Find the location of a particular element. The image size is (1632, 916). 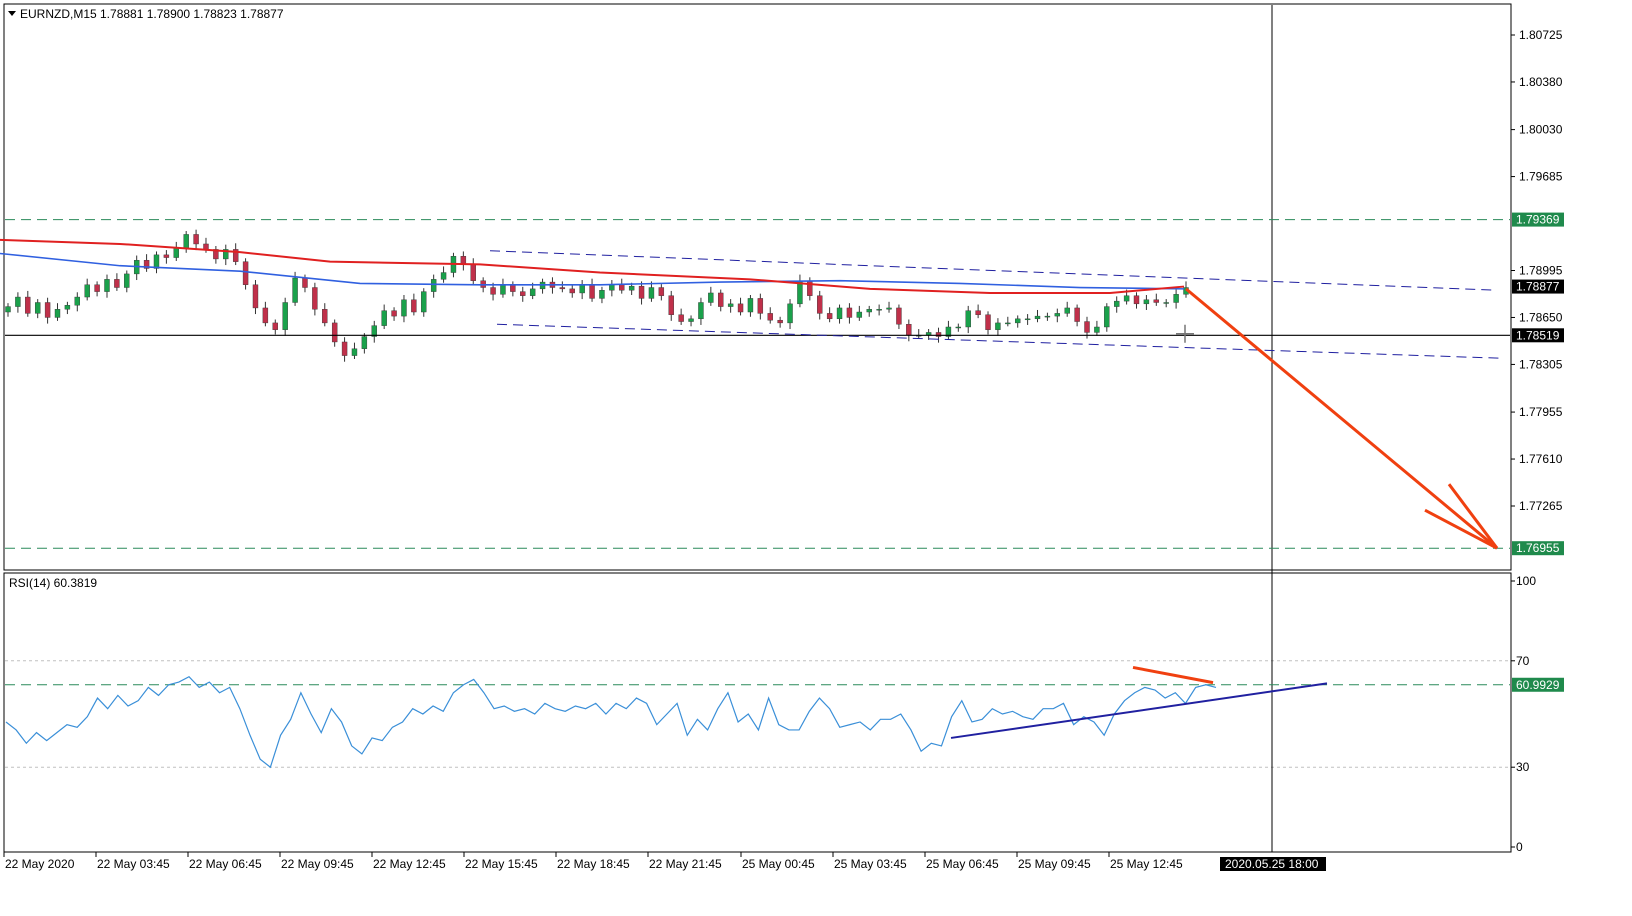

time-axis-label: 25 May 12:45 is located at coordinates (1146, 864).